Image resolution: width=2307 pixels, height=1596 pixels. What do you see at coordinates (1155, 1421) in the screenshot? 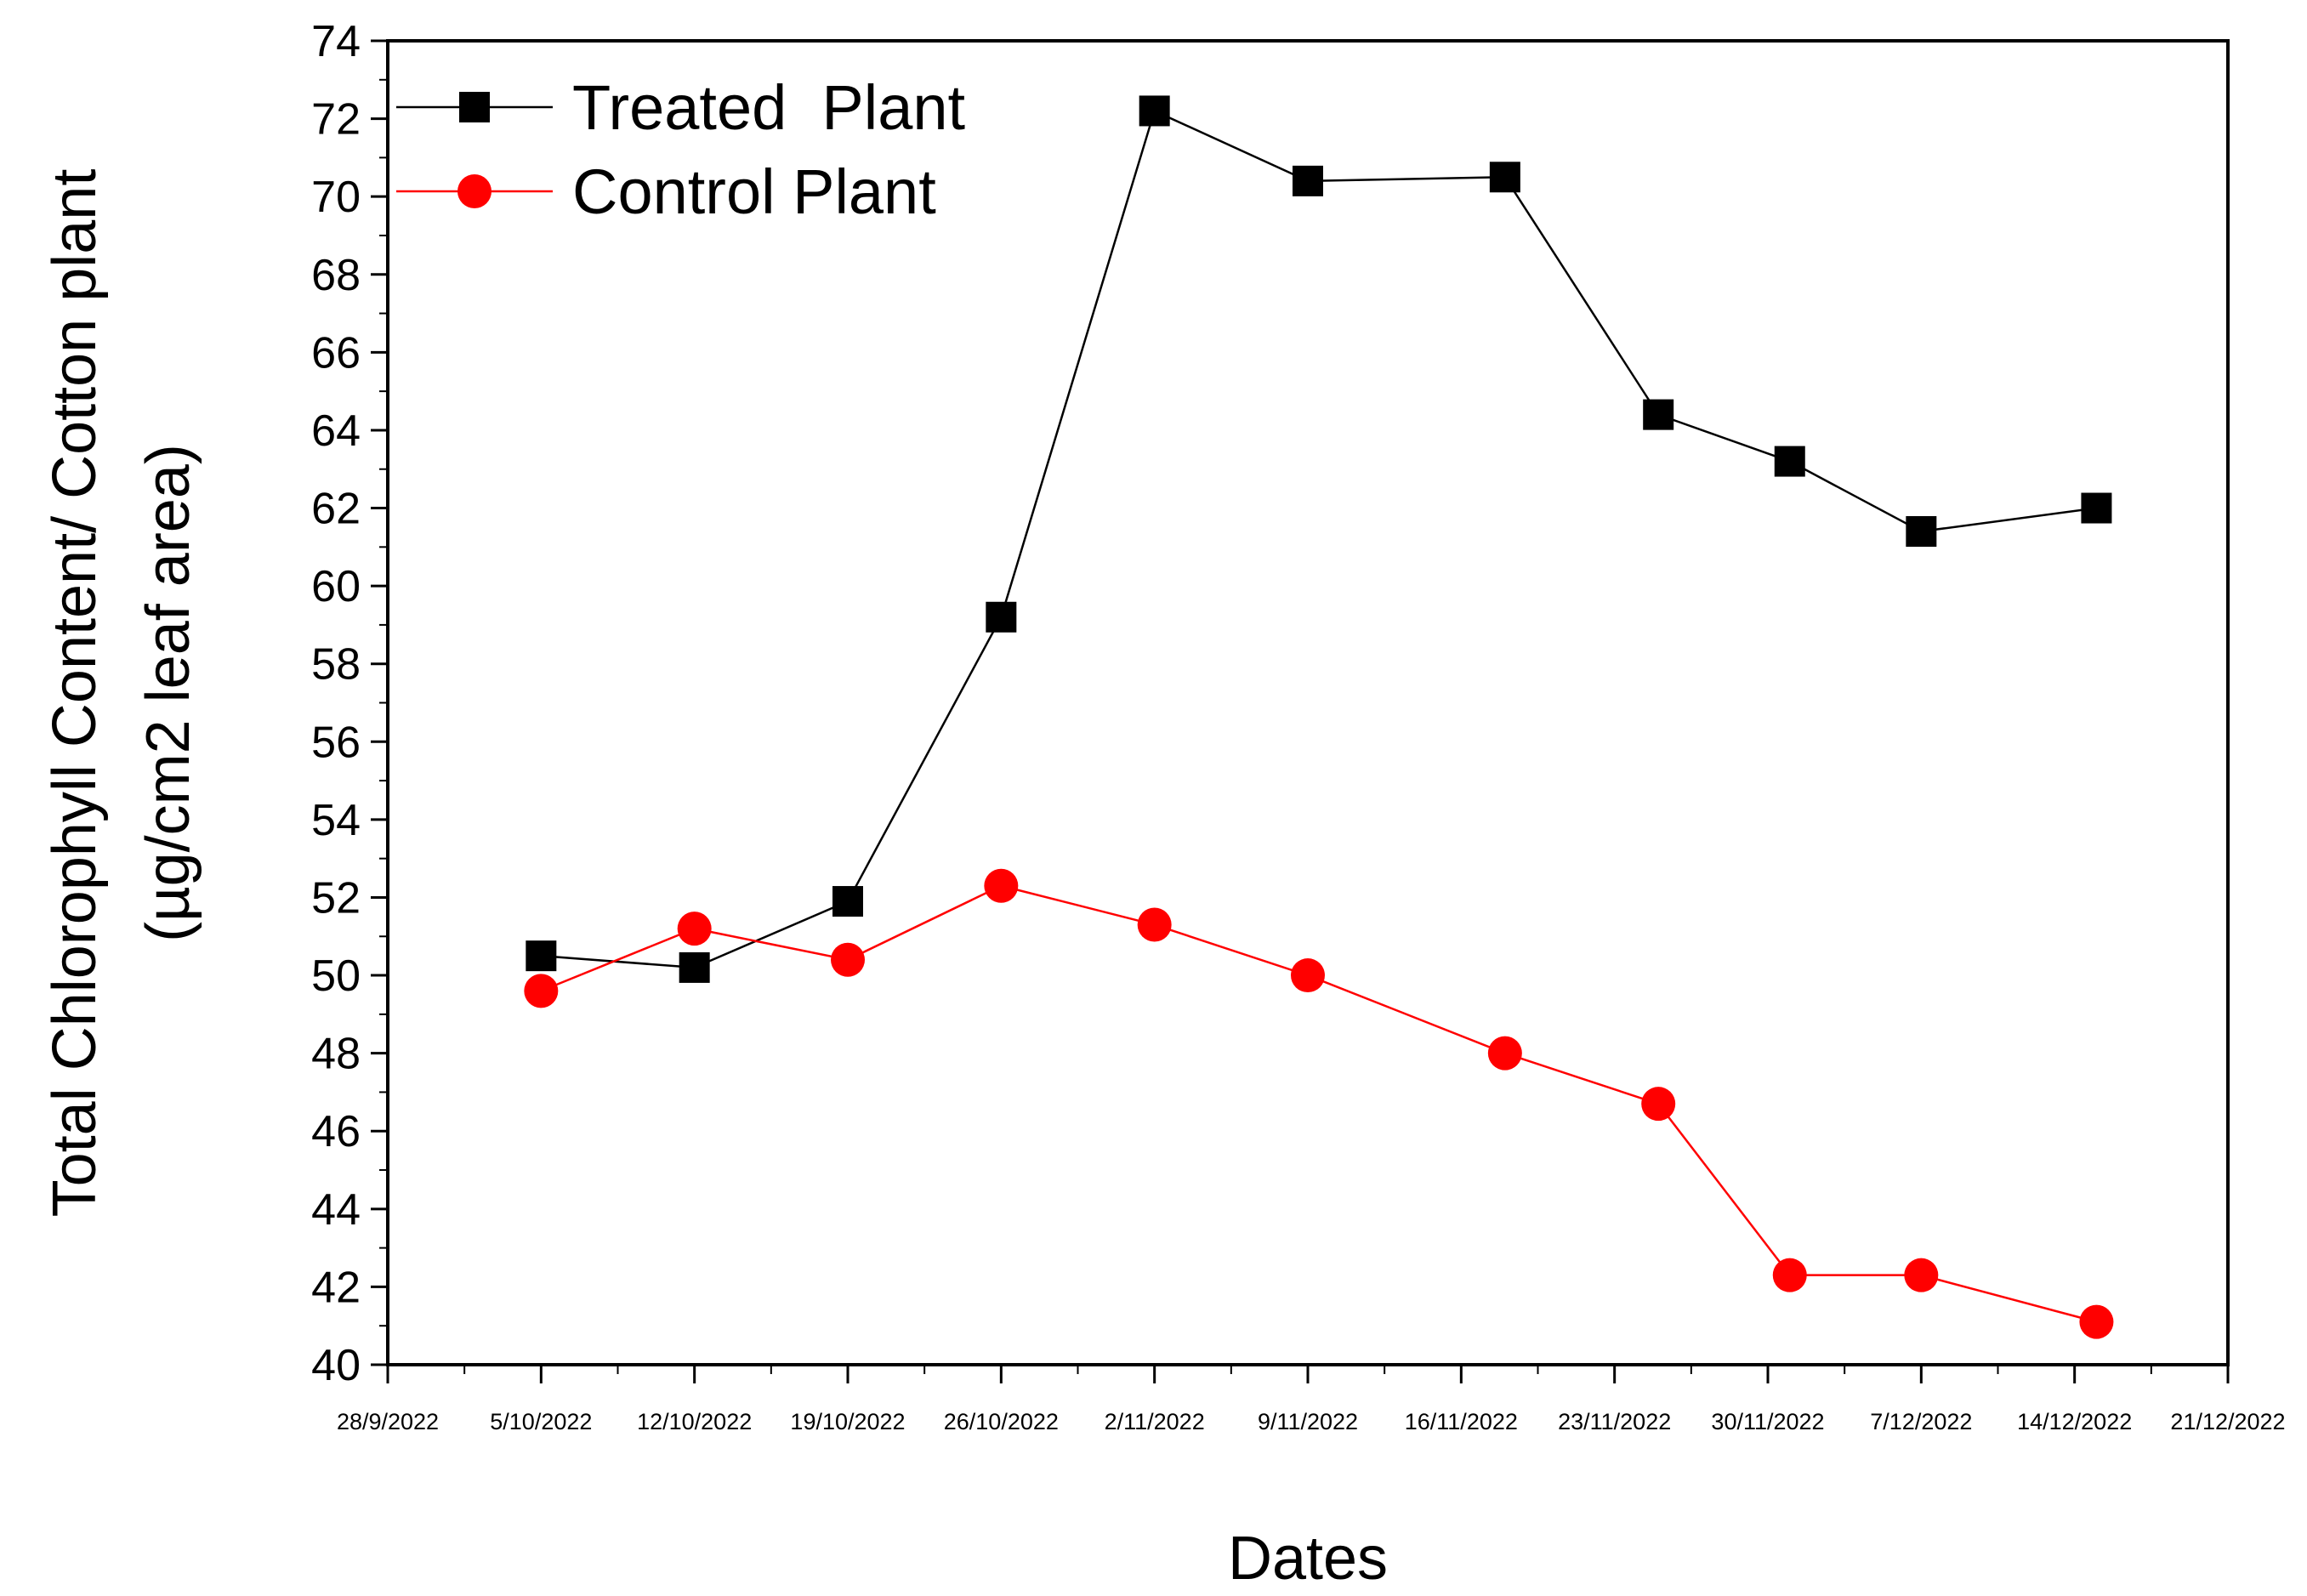
I see `x-tick-label: 2/11/2022` at bounding box center [1155, 1421].